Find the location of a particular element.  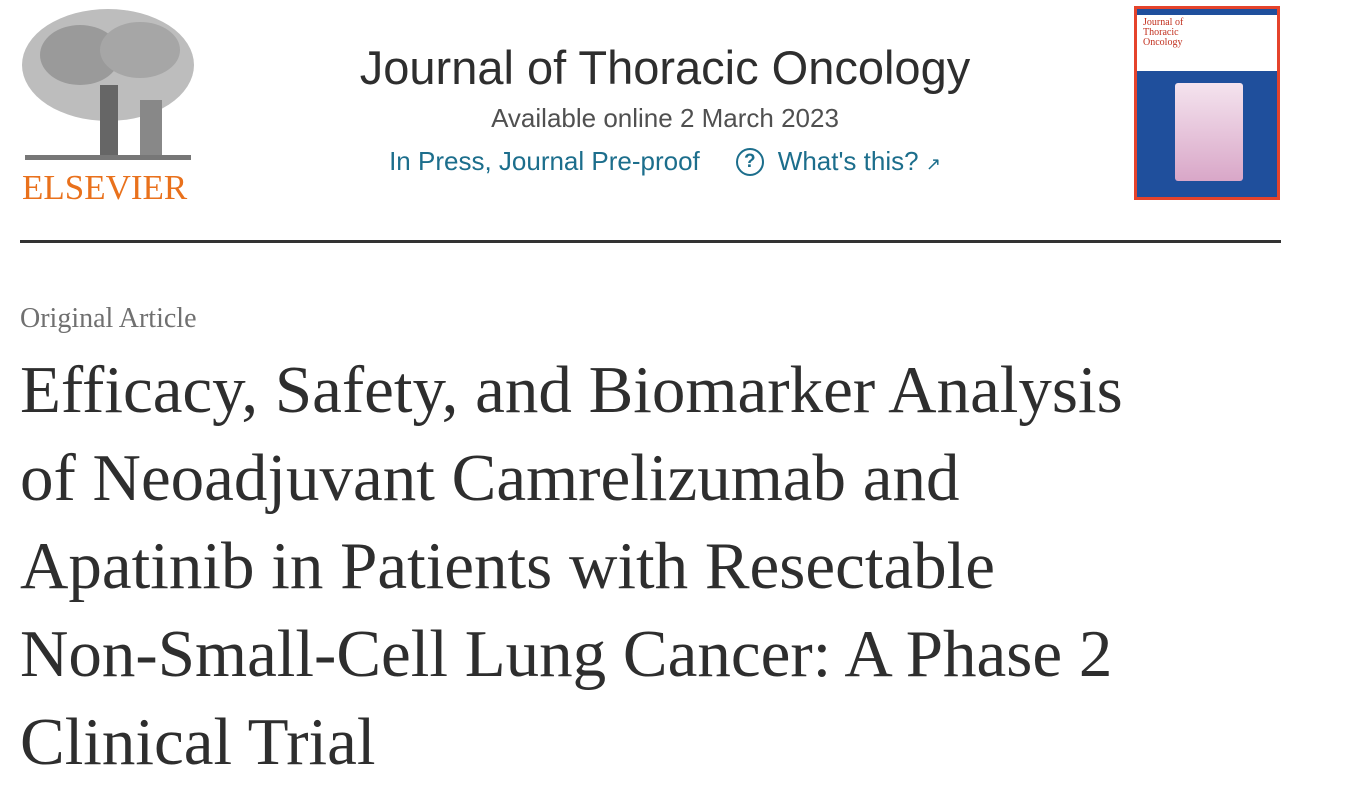

available-online-date: Available online 2 March 2023 is located at coordinates (665, 118).